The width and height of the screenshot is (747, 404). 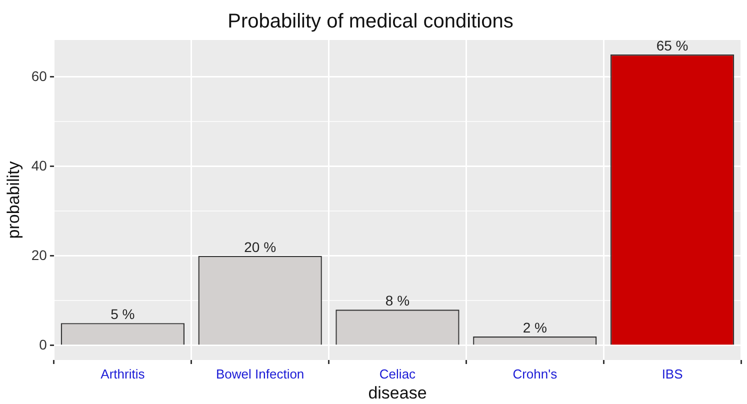 I want to click on chart-title: Probability of medical conditions, so click(x=371, y=21).